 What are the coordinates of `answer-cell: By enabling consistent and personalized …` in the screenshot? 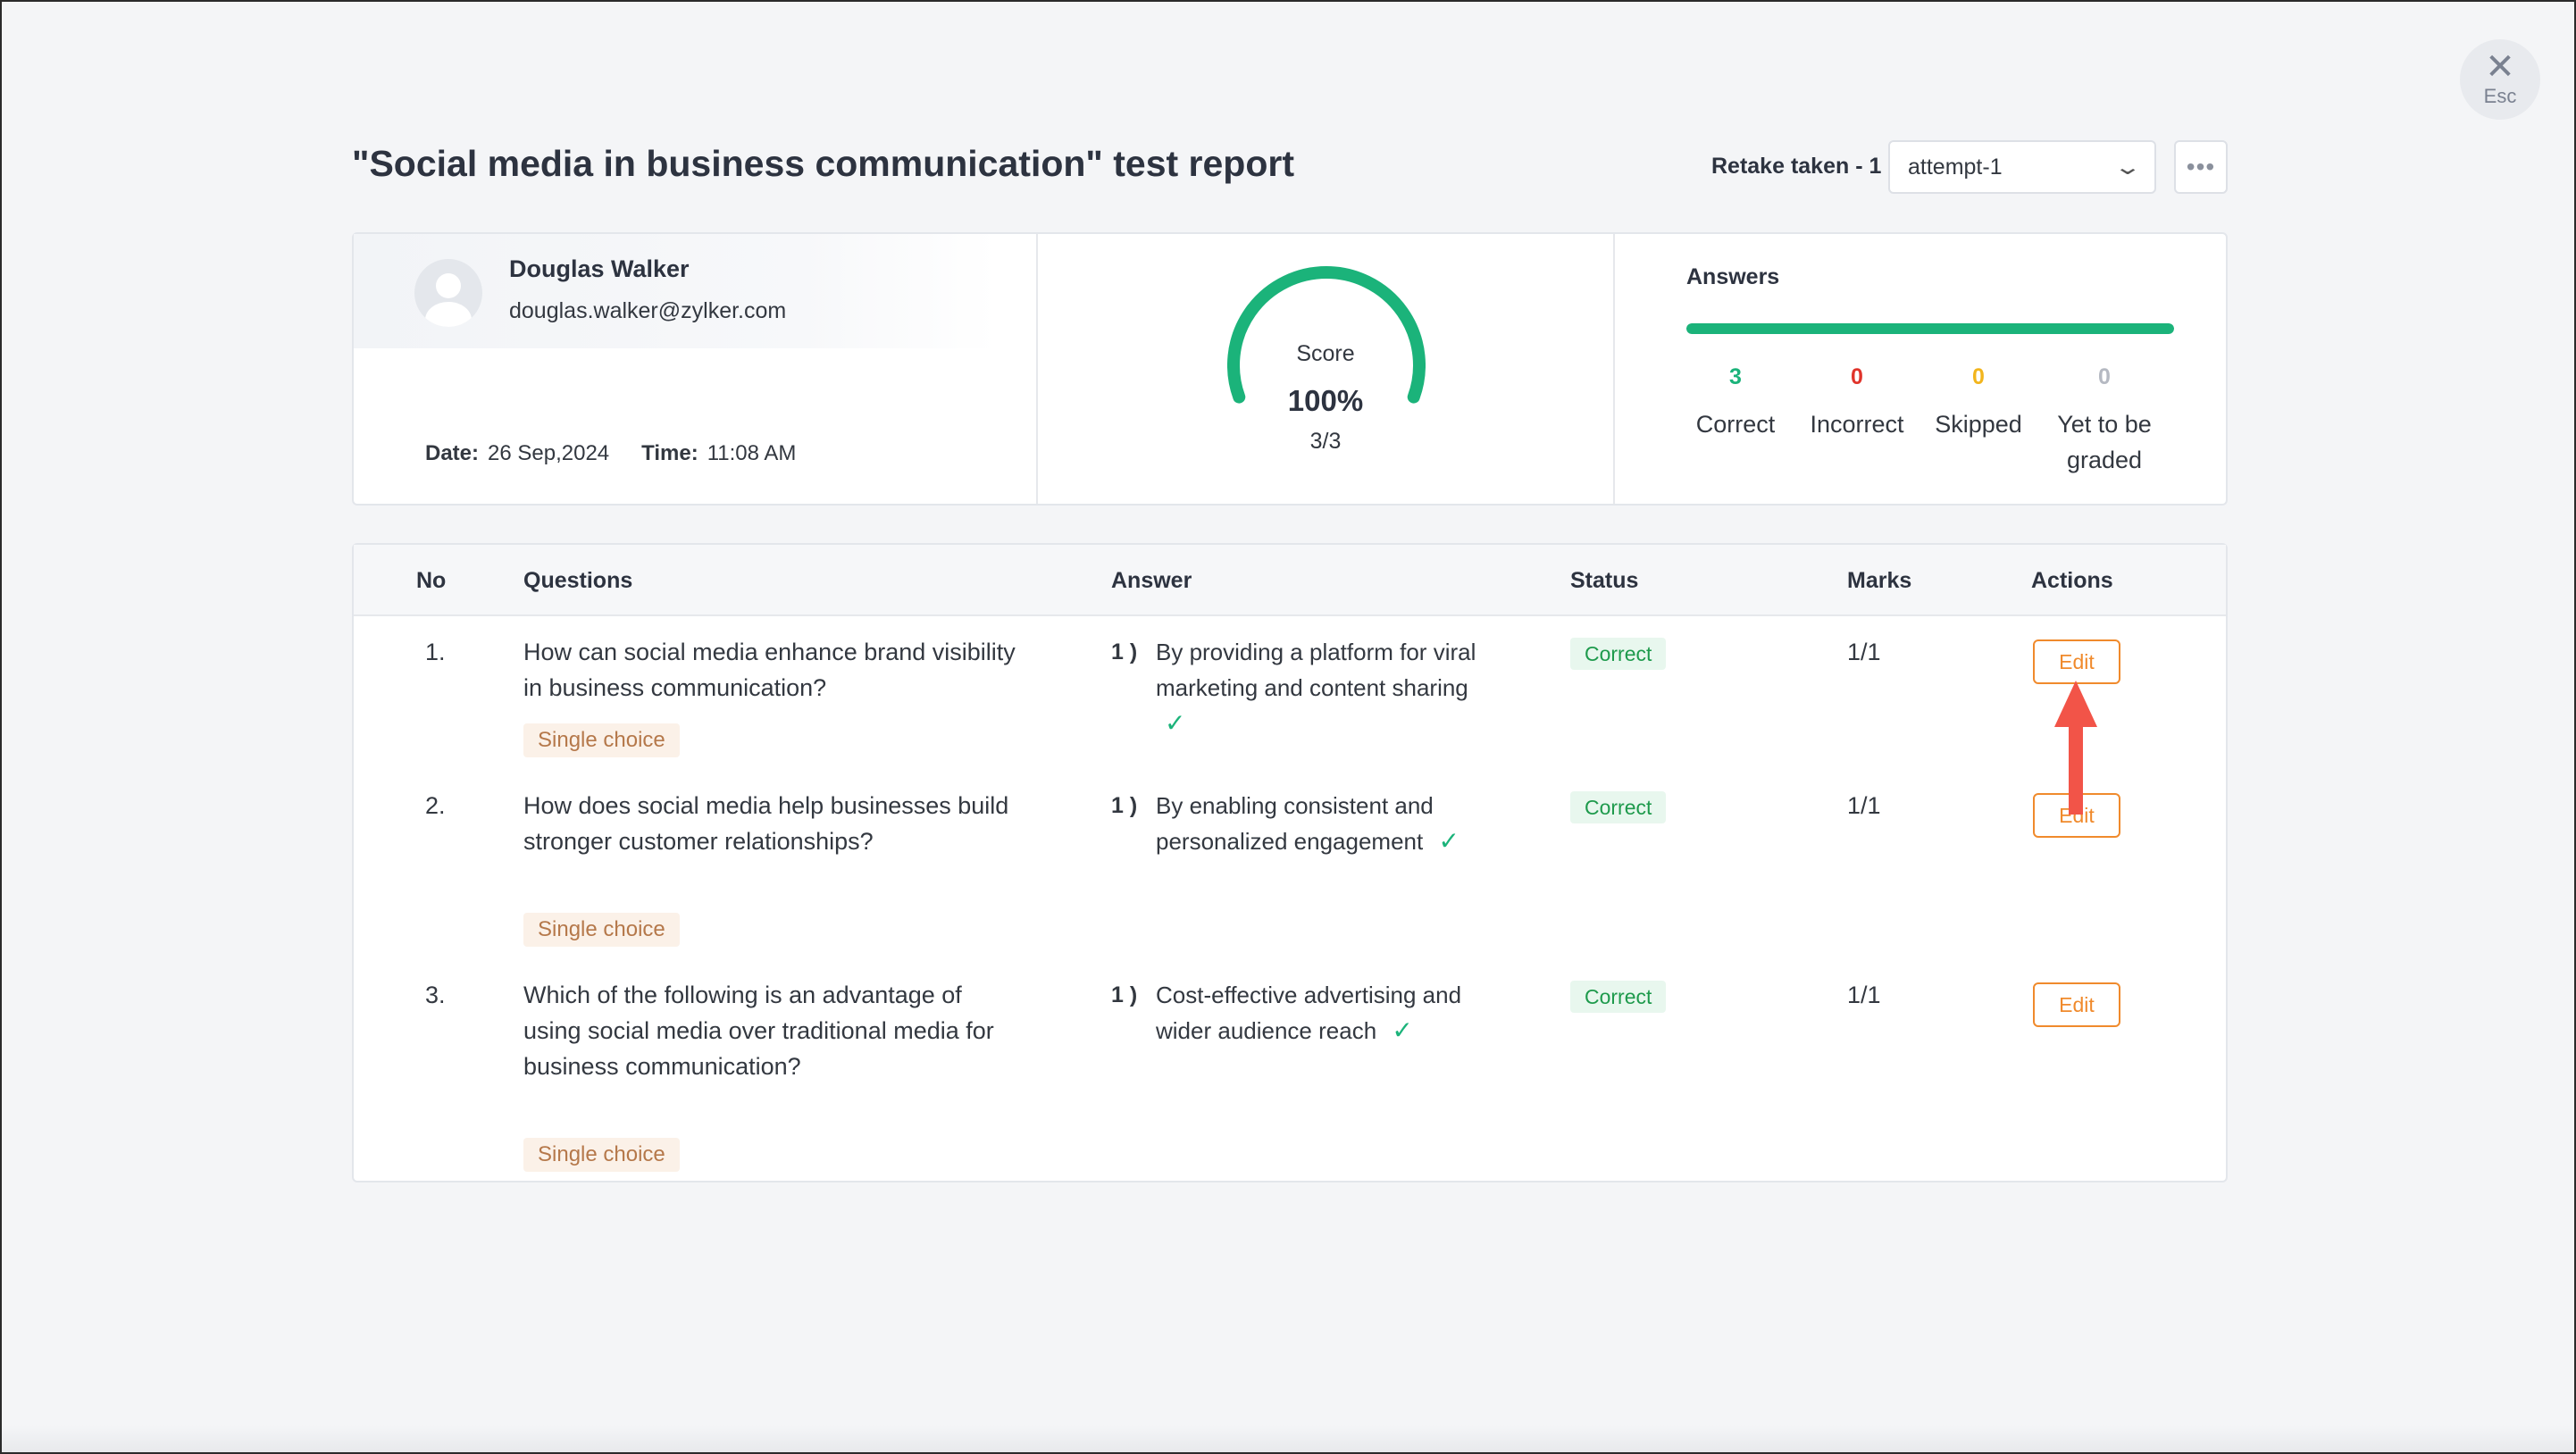 It's located at (1317, 824).